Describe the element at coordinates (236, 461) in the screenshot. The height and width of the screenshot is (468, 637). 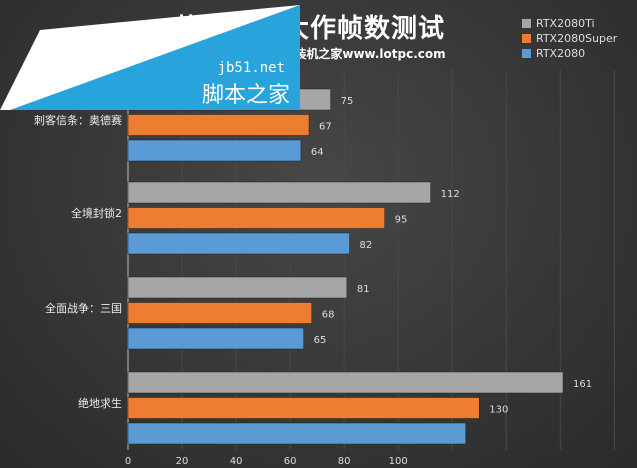
I see `x-tick-label: 40` at that location.